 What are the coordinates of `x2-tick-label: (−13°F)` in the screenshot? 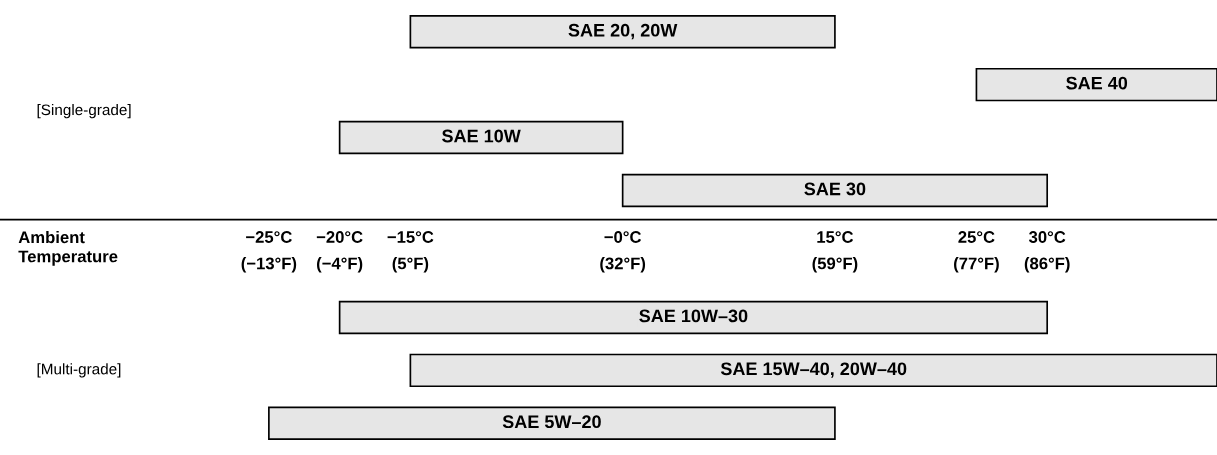 It's located at (269, 265).